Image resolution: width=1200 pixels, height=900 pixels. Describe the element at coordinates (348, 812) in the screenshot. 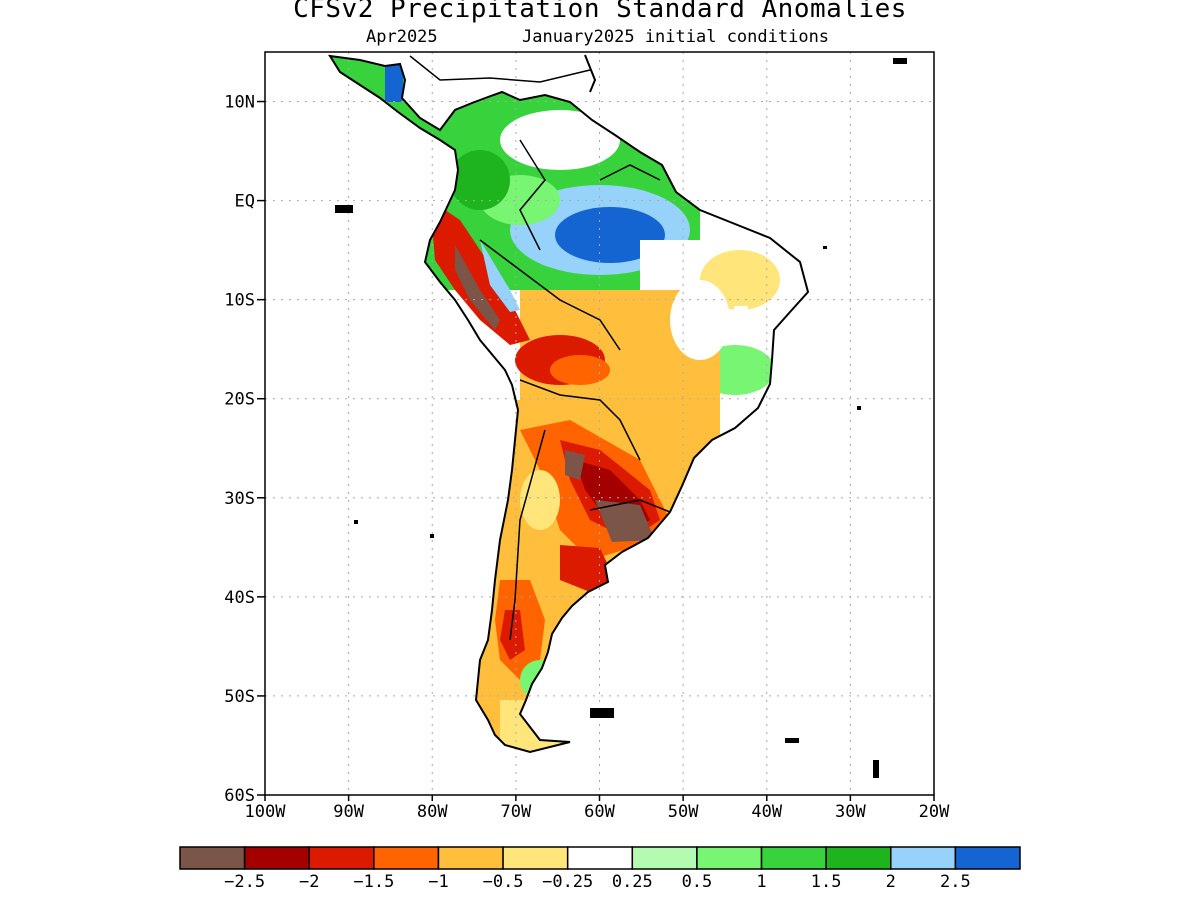

I see `lon-label: 90W` at that location.